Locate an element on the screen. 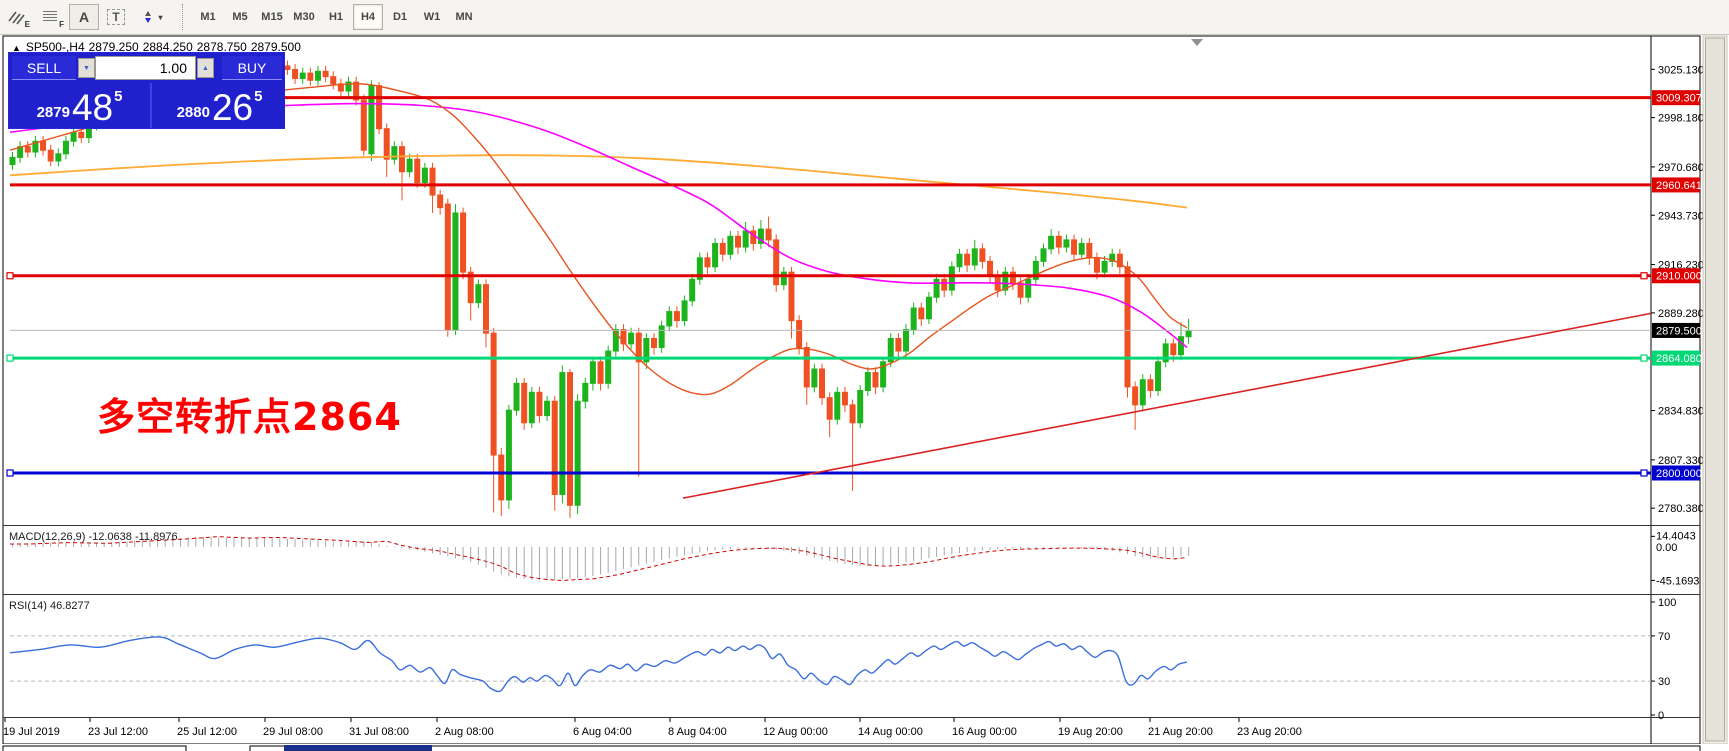  buy-button: BUY is located at coordinates (252, 68).